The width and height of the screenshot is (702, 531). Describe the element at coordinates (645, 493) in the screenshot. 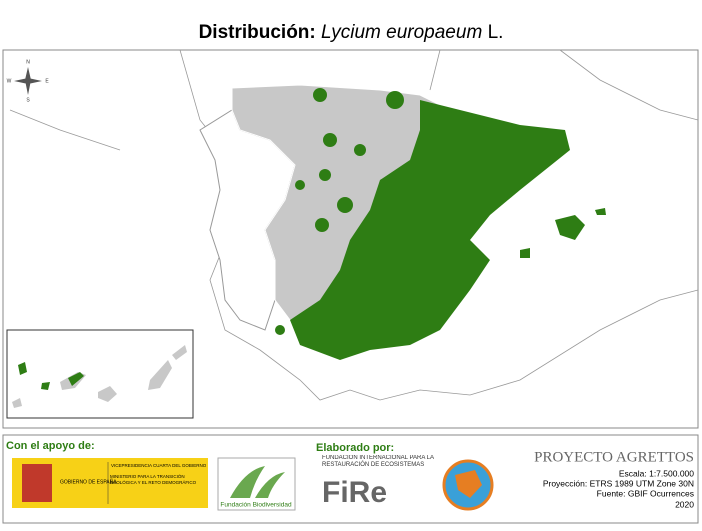

I see `source: Fuente: GBIF Ocurrences` at that location.